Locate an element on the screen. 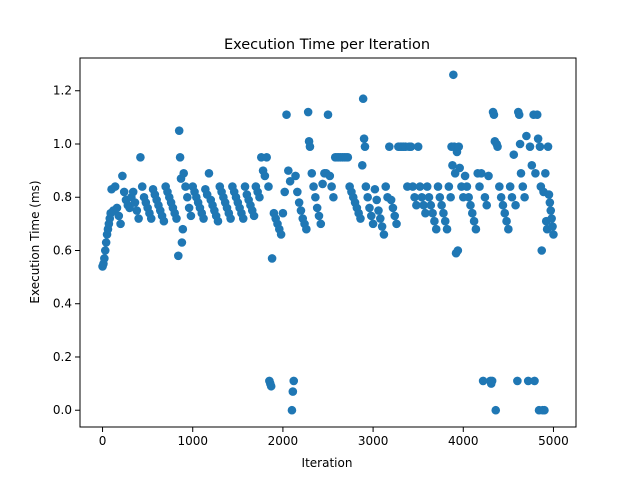 The height and width of the screenshot is (480, 640). y-tick-label: 1.2 is located at coordinates (62, 91).